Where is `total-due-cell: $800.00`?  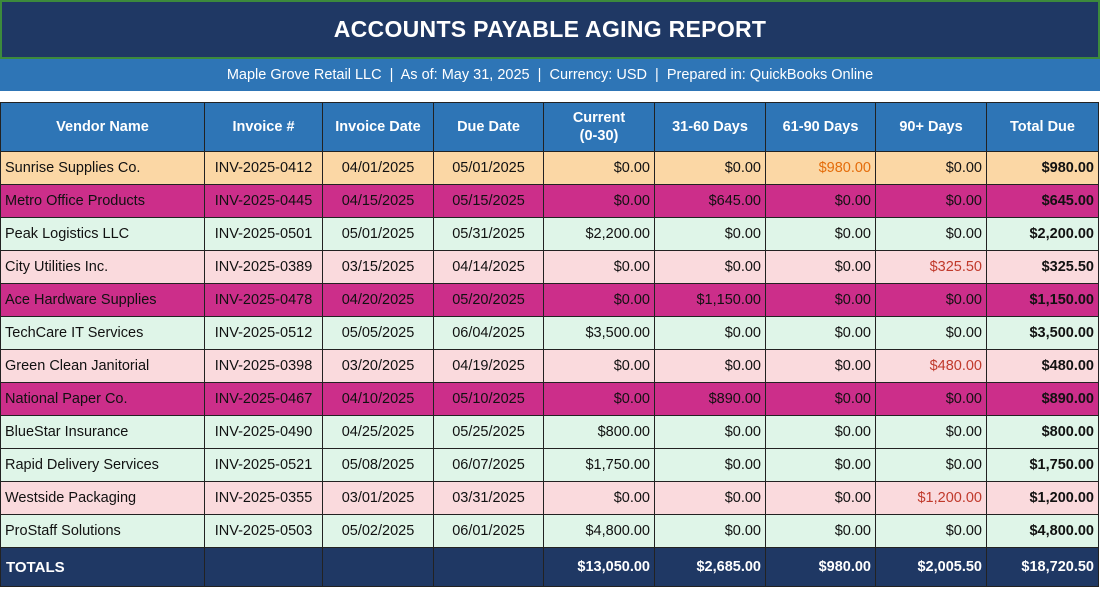
total-due-cell: $800.00 is located at coordinates (1042, 432).